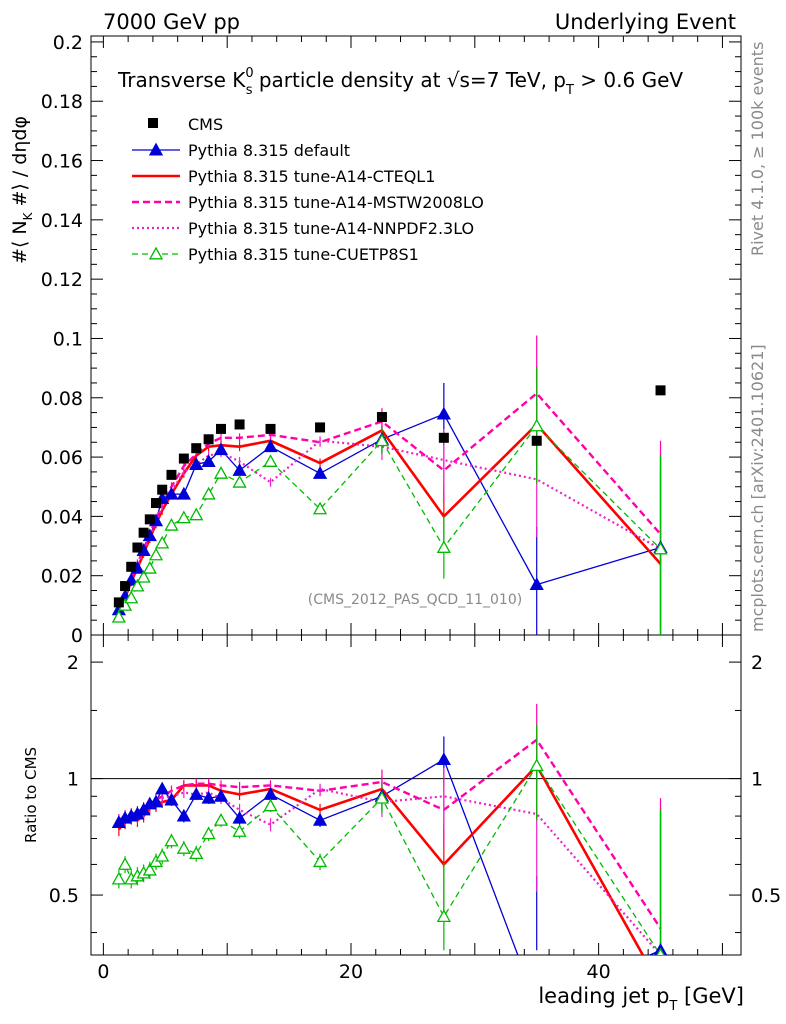 The image size is (786, 1024). I want to click on ratio-tick-label-left: 1, so click(73, 780).